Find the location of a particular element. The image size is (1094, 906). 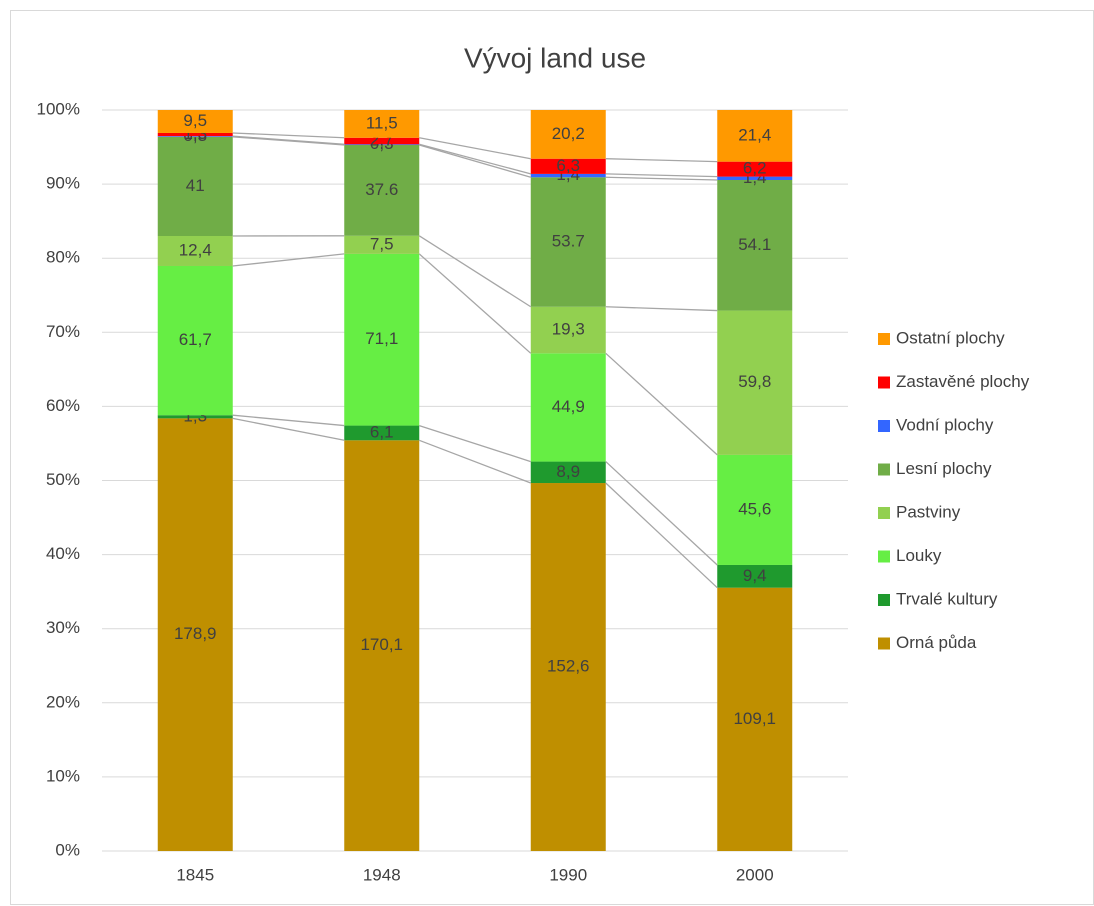

y-tick-label: 100% is located at coordinates (58, 108).